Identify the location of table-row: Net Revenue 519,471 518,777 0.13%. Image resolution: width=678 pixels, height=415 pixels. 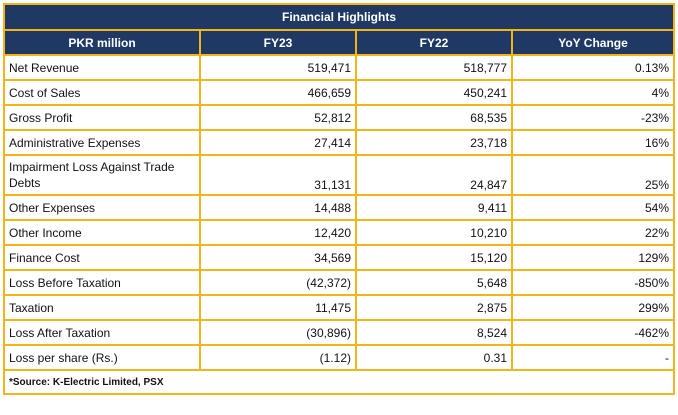
(339, 67).